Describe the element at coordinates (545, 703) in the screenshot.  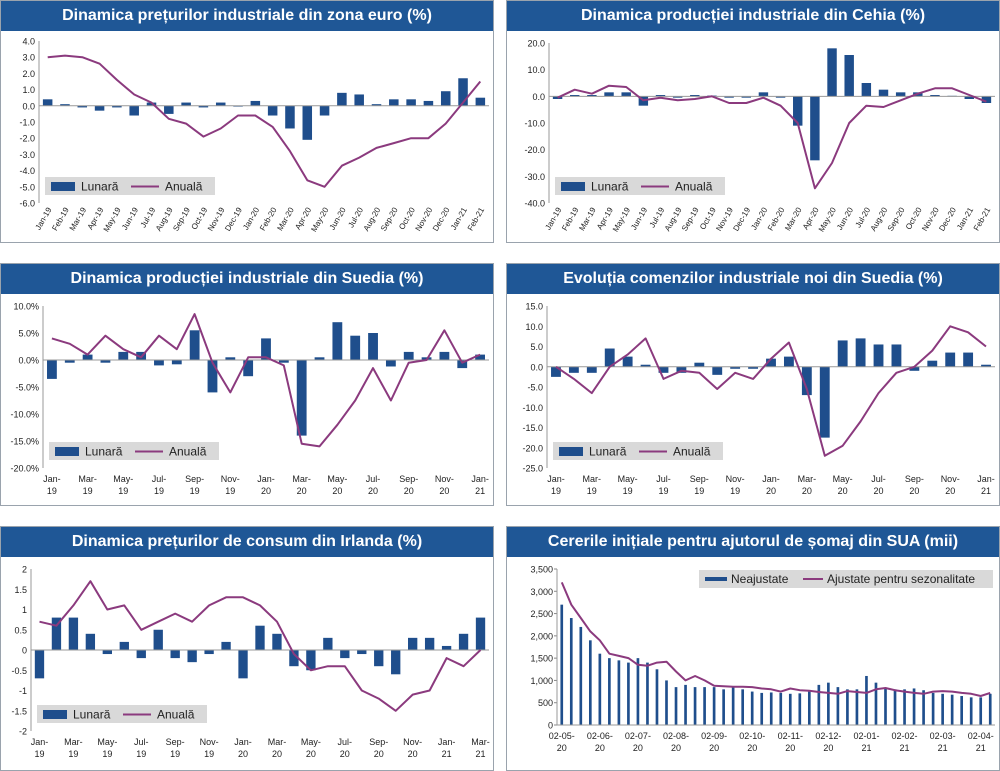
I see `y-tick-label: 500` at that location.